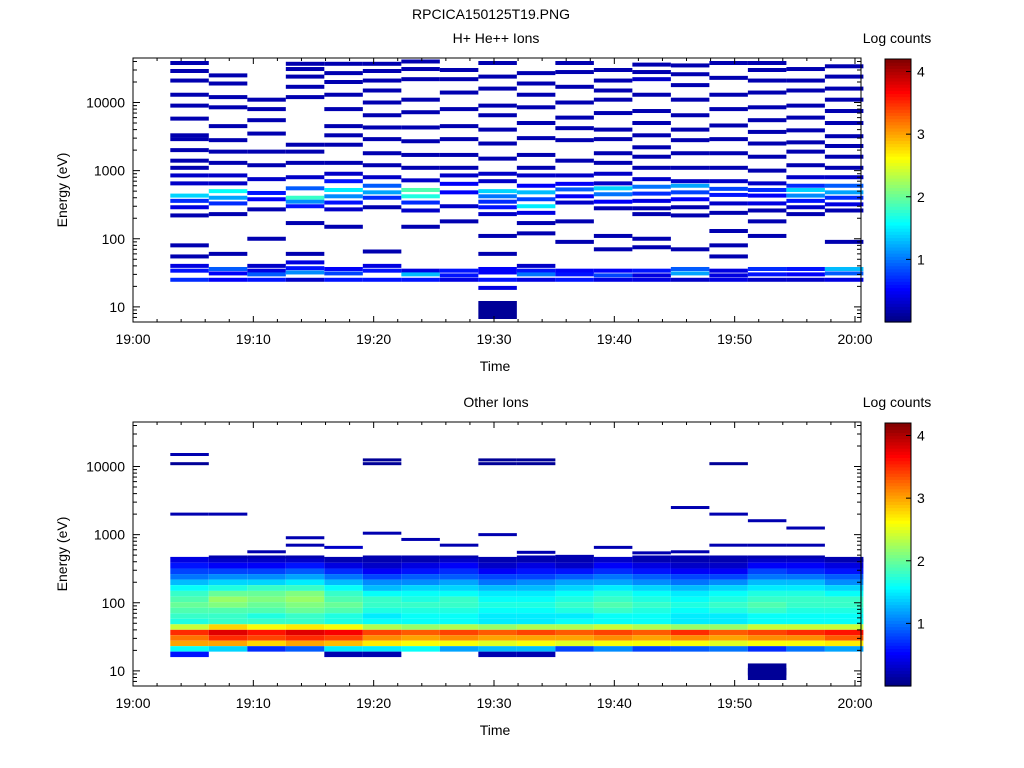 Image resolution: width=1024 pixels, height=768 pixels. I want to click on colorbar-tick-label: 4, so click(921, 72).